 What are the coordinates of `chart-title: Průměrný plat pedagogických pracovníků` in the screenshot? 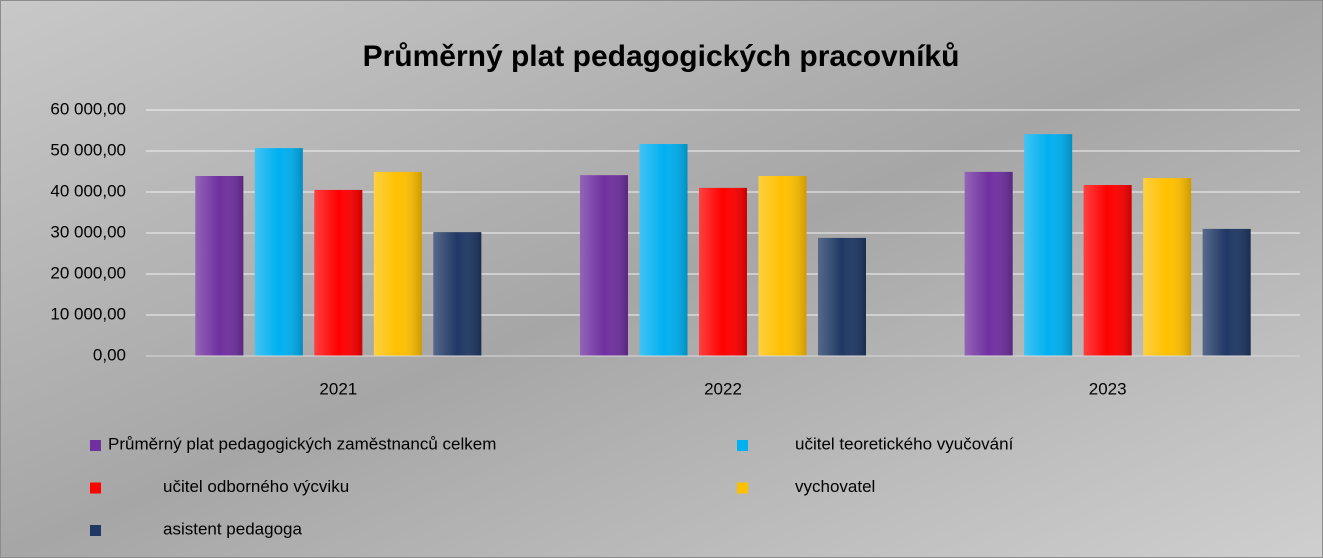 It's located at (661, 56).